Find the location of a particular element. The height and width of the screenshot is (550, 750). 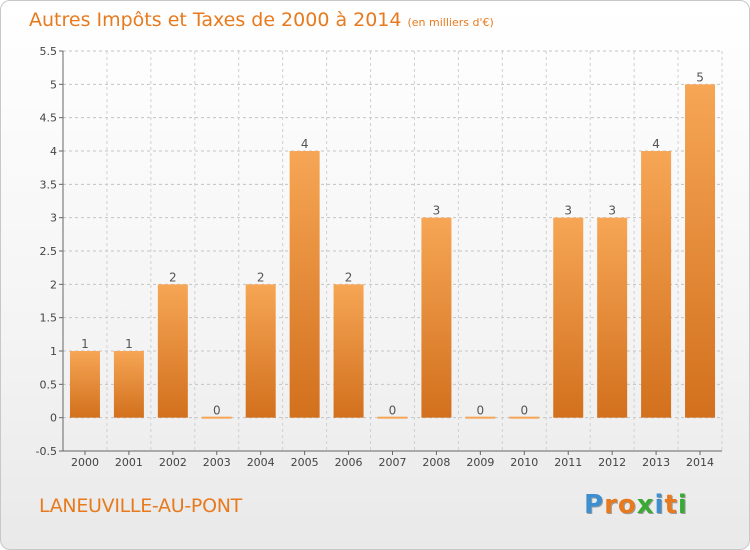

x-tick-label-2012: 2012 is located at coordinates (612, 462).